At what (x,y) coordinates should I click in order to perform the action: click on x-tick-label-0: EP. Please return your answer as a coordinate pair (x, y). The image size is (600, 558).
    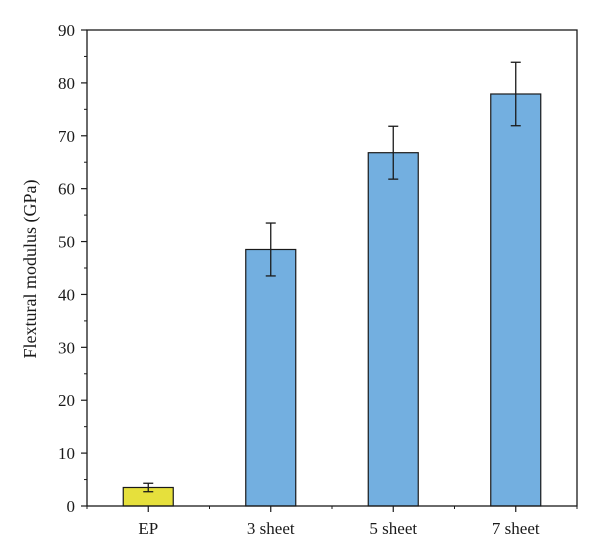
    Looking at the image, I should click on (148, 528).